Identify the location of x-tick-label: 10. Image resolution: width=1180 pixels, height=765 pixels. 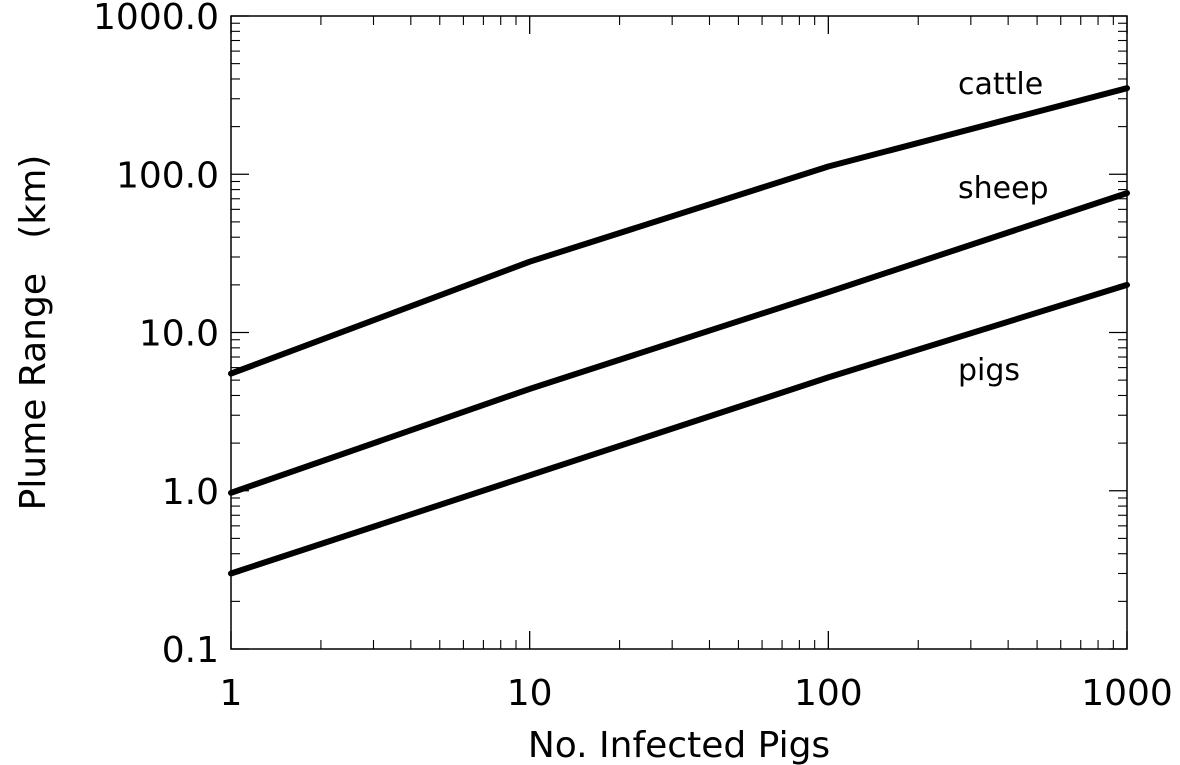
(530, 693).